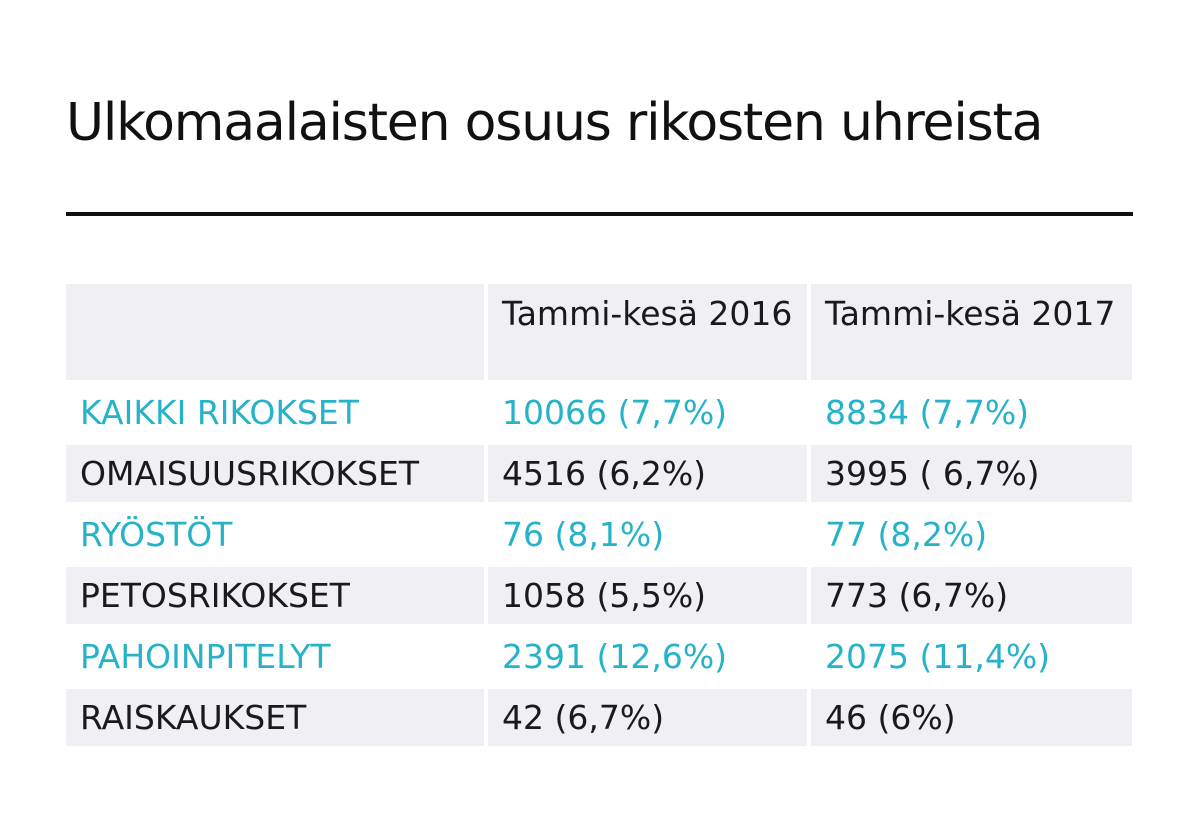  Describe the element at coordinates (205, 656) in the screenshot. I see `row-label: PAHOINPITELYT` at that location.